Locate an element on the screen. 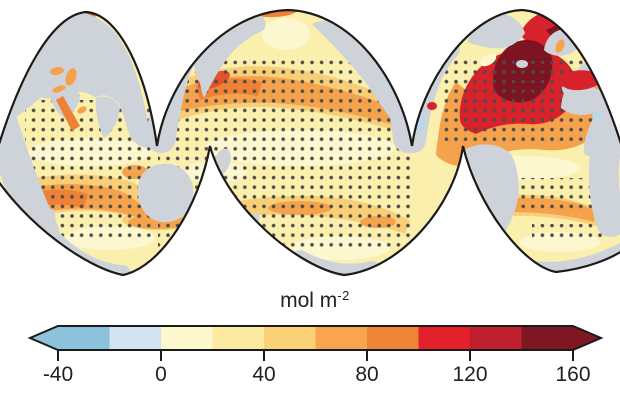  colorbar is located at coordinates (315, 343).